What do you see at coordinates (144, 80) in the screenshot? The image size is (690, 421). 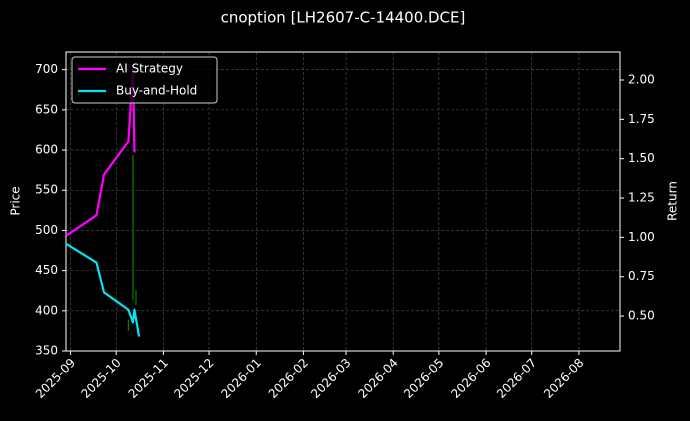 I see `legend-box` at bounding box center [144, 80].